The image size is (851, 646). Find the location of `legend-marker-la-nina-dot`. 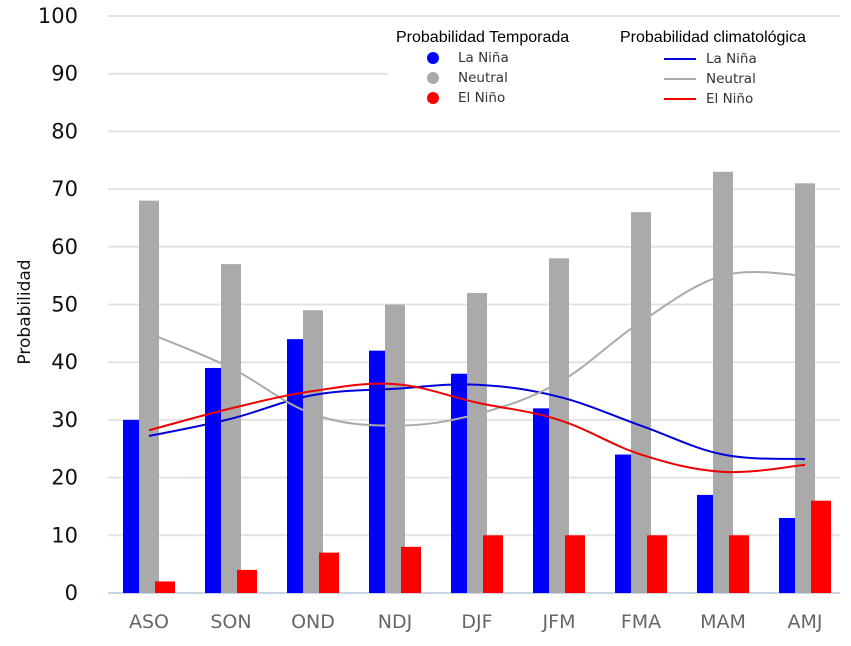

legend-marker-la-nina-dot is located at coordinates (433, 58).